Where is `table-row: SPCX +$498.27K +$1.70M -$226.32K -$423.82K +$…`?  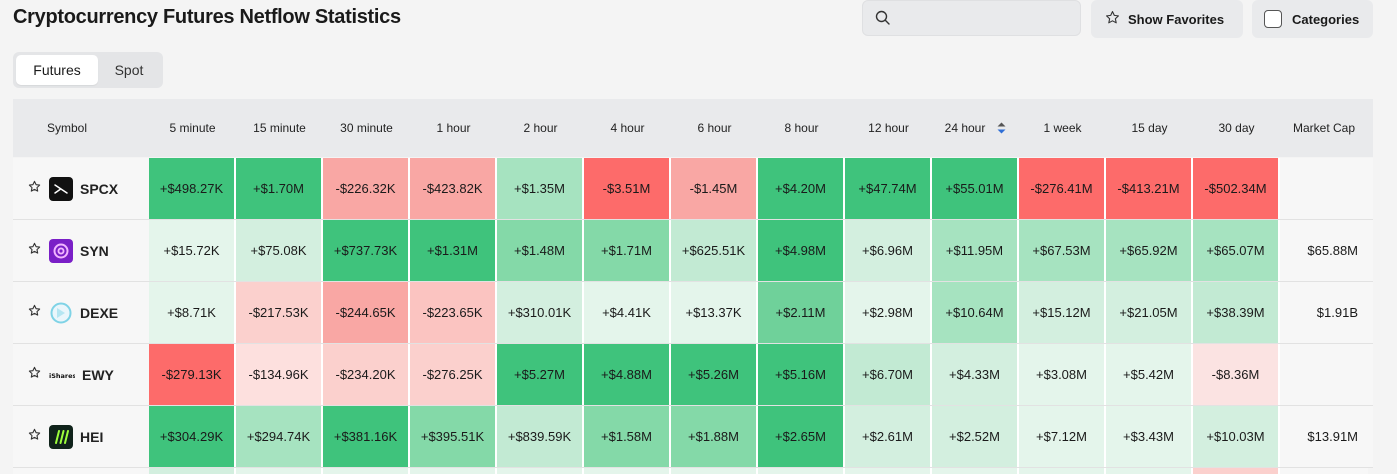 table-row: SPCX +$498.27K +$1.70M -$226.32K -$423.82K +$… is located at coordinates (693, 189).